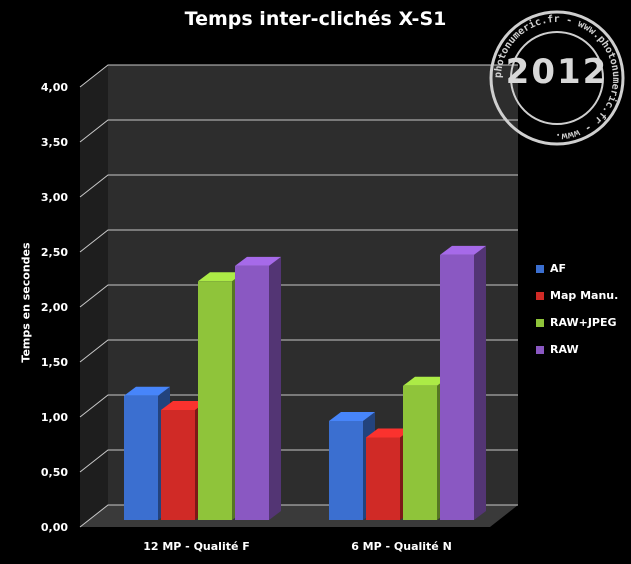 The height and width of the screenshot is (564, 631). I want to click on chart-title: Temps inter-clichés X-S1, so click(315, 19).